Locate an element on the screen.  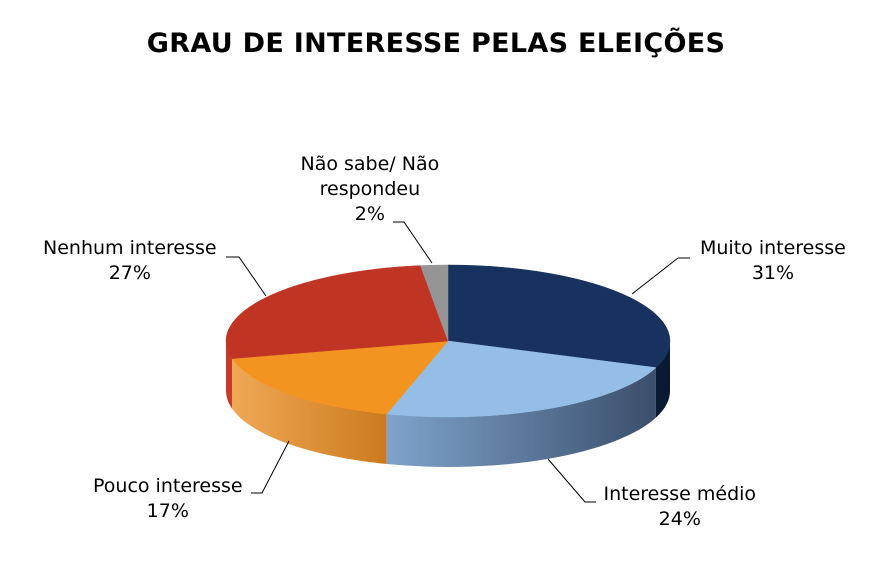
data-label-nenhum-interesse: Nenhum interesse 27% is located at coordinates (130, 261).